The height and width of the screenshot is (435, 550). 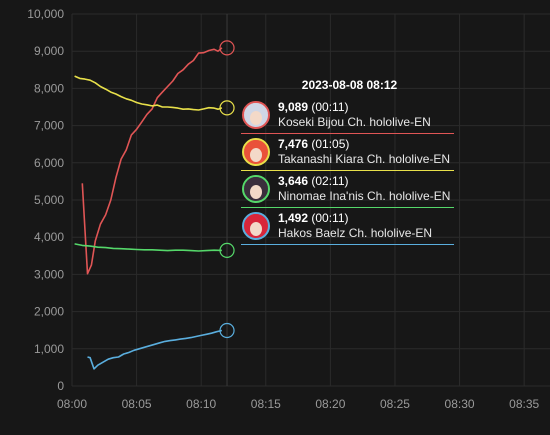 I want to click on ninomae-inanis-avatar, so click(x=256, y=189).